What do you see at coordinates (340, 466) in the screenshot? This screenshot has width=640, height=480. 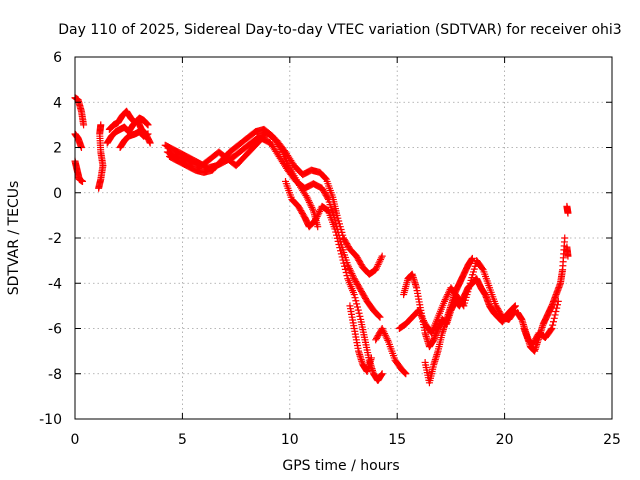 I see `x-axis-label: GPS time / hours` at bounding box center [340, 466].